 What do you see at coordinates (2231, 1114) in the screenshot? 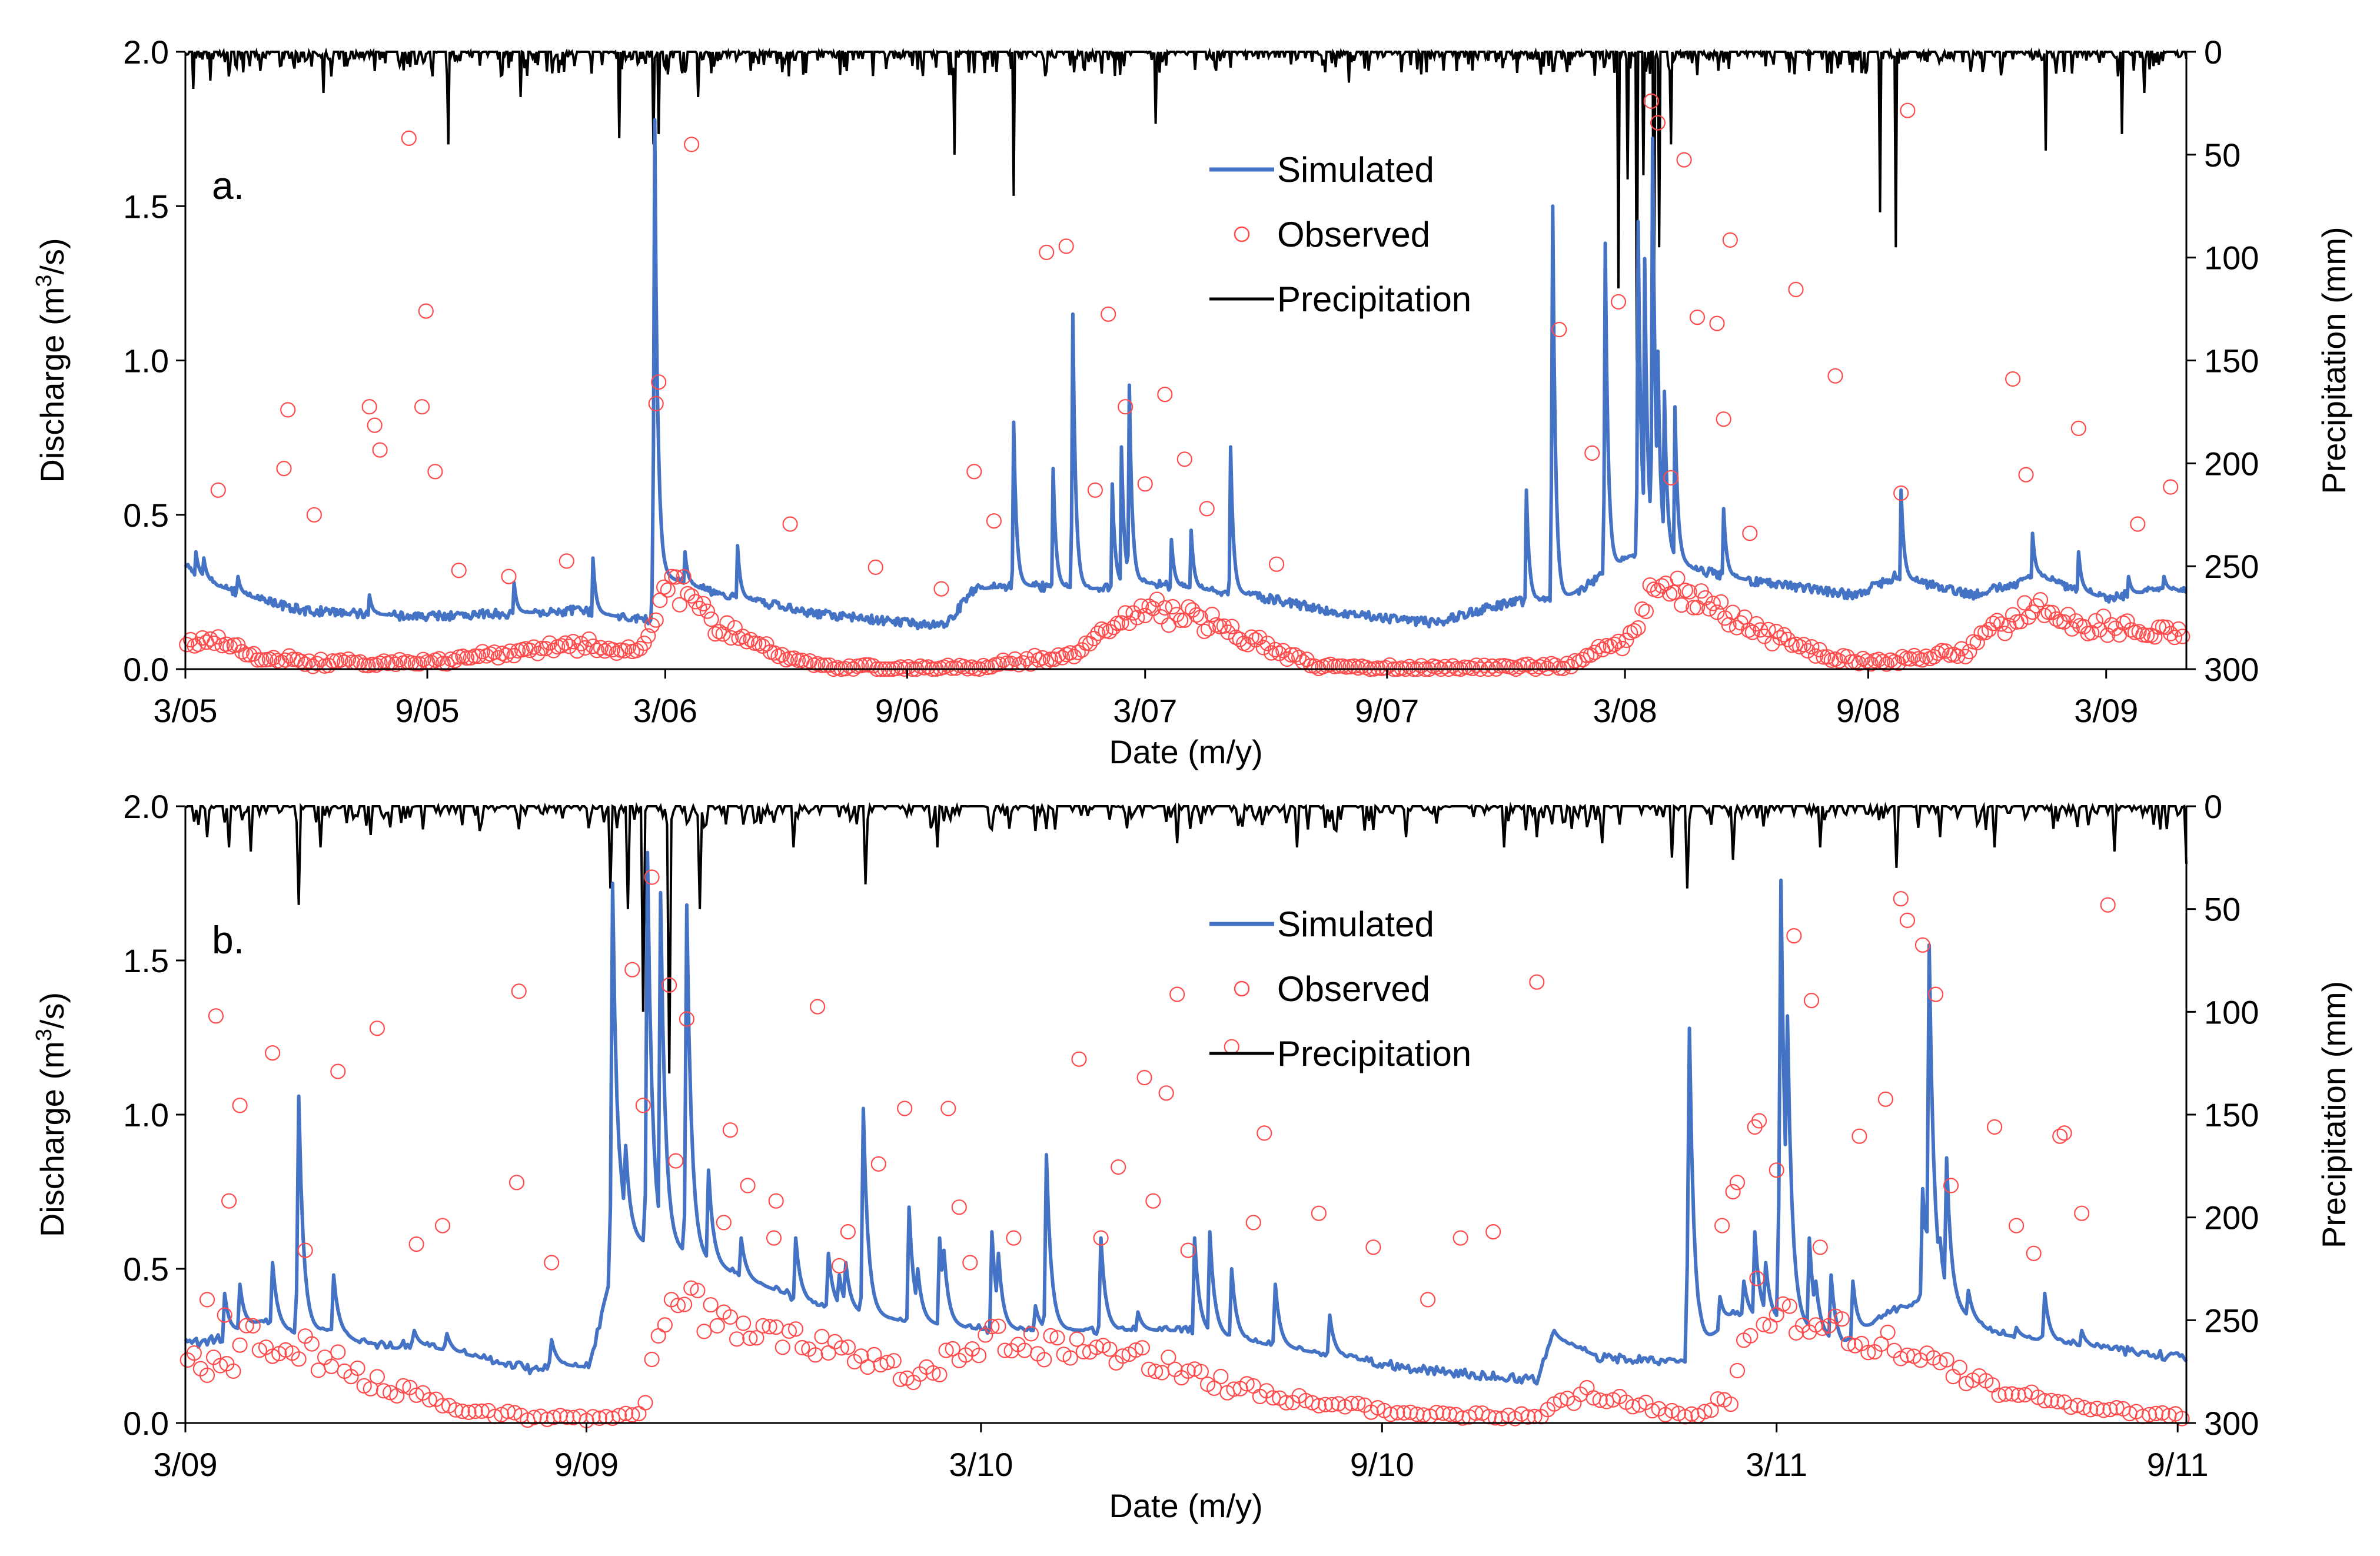
I see `y-right-tick-label: 150` at bounding box center [2231, 1114].